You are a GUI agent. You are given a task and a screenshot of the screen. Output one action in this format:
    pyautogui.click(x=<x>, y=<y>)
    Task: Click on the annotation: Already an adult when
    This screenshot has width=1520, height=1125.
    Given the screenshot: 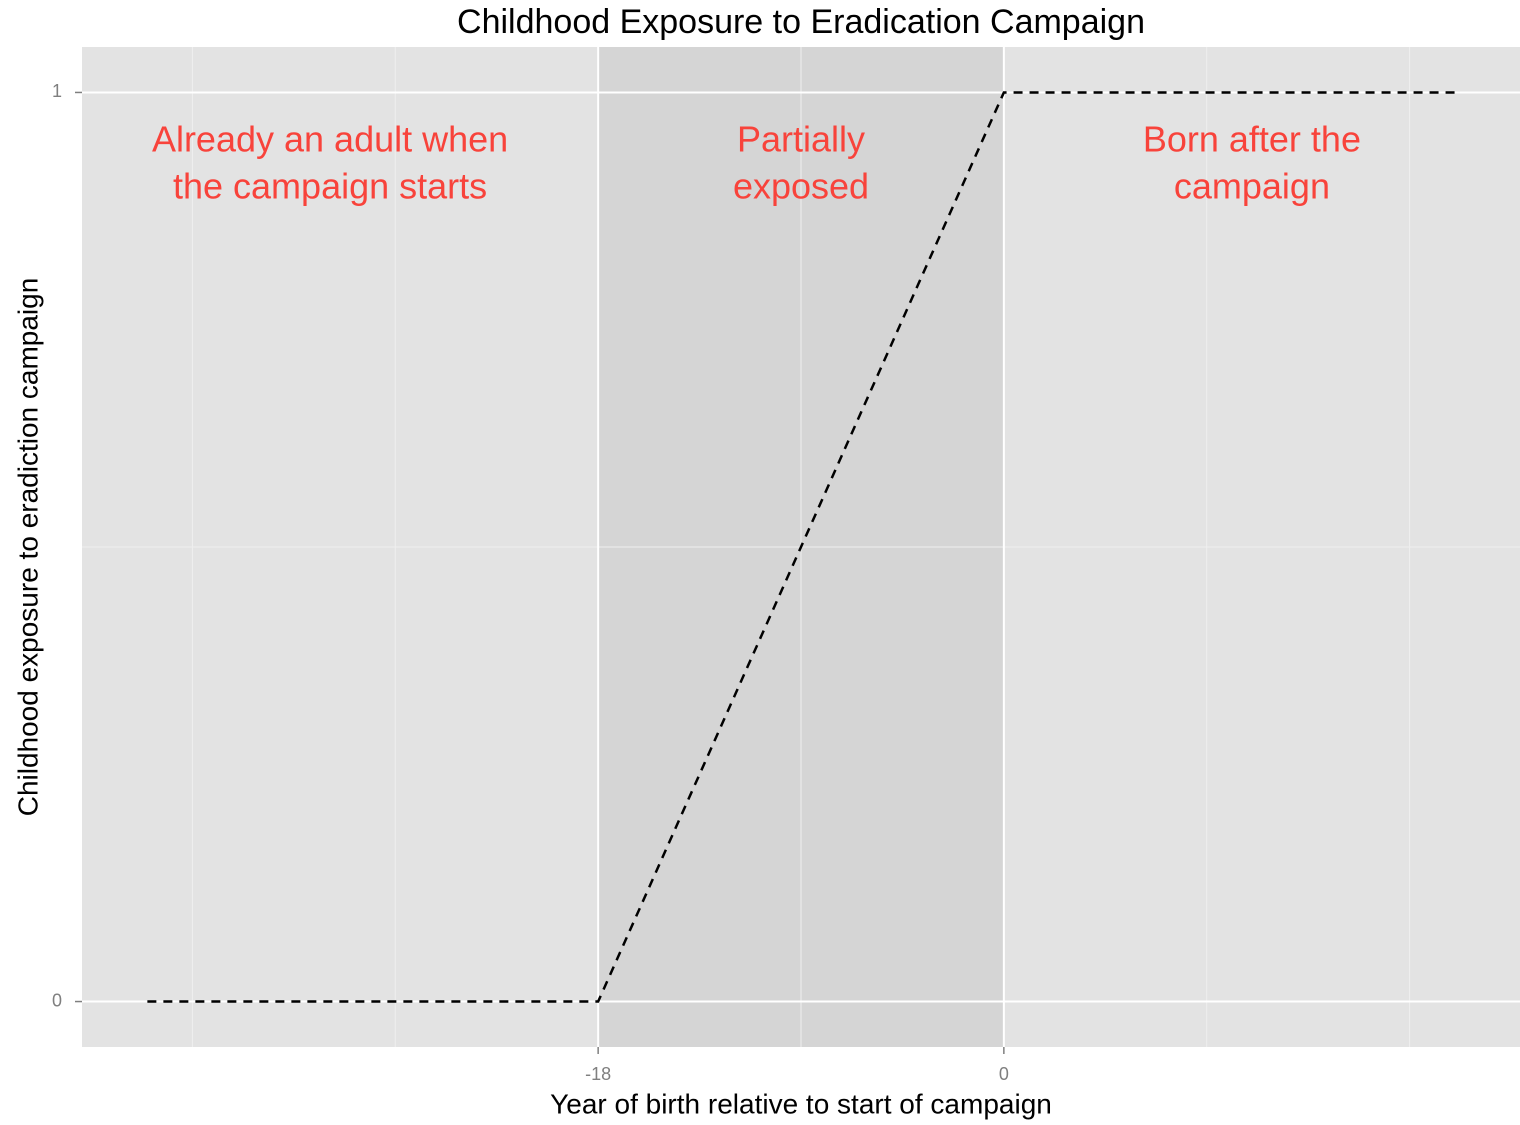 What is the action you would take?
    pyautogui.click(x=330, y=139)
    